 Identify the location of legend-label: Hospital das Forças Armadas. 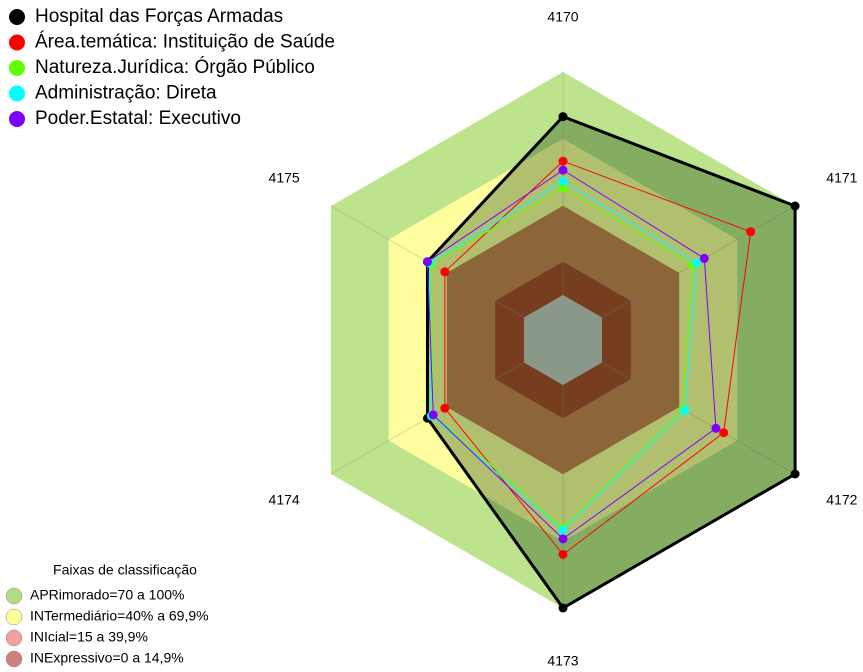
(159, 16).